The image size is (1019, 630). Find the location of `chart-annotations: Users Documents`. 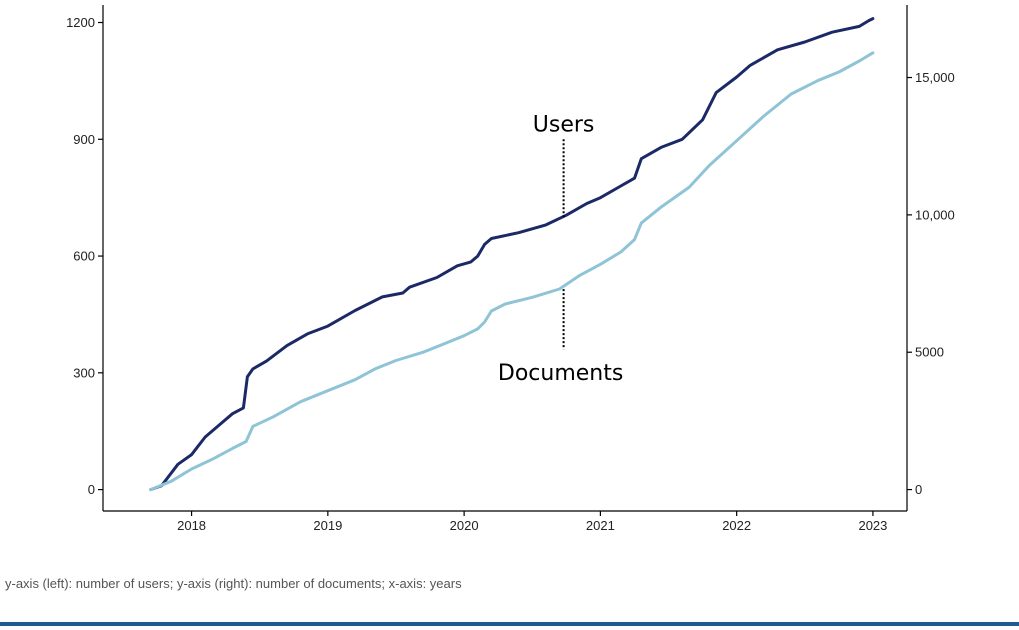

chart-annotations: Users Documents is located at coordinates (560, 249).